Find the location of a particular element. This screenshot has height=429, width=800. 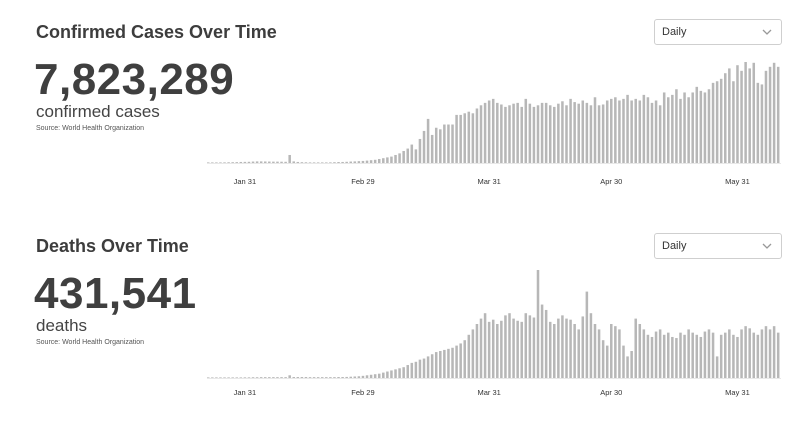

cases-interval-select: Daily is located at coordinates (718, 32).